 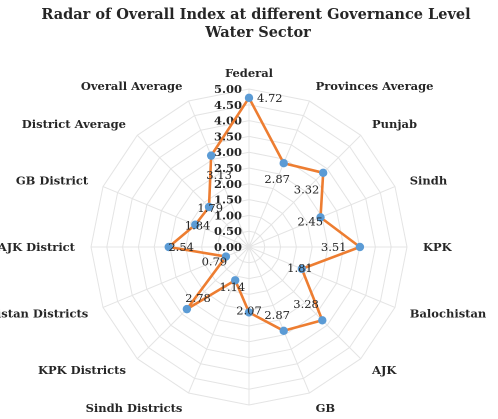 What do you see at coordinates (277, 179) in the screenshot?
I see `data-label-provinces-average: 2.87` at bounding box center [277, 179].